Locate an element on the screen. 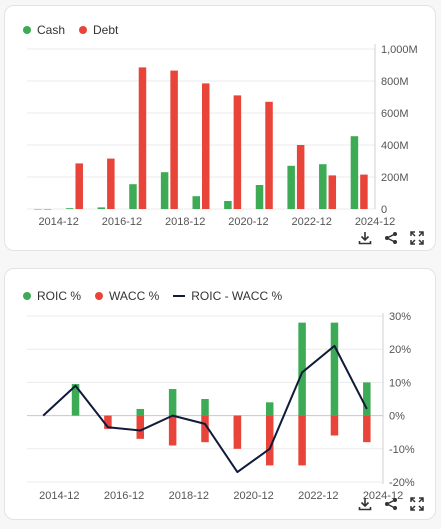 Image resolution: width=441 pixels, height=529 pixels. y-tick-label: 400M is located at coordinates (395, 146).